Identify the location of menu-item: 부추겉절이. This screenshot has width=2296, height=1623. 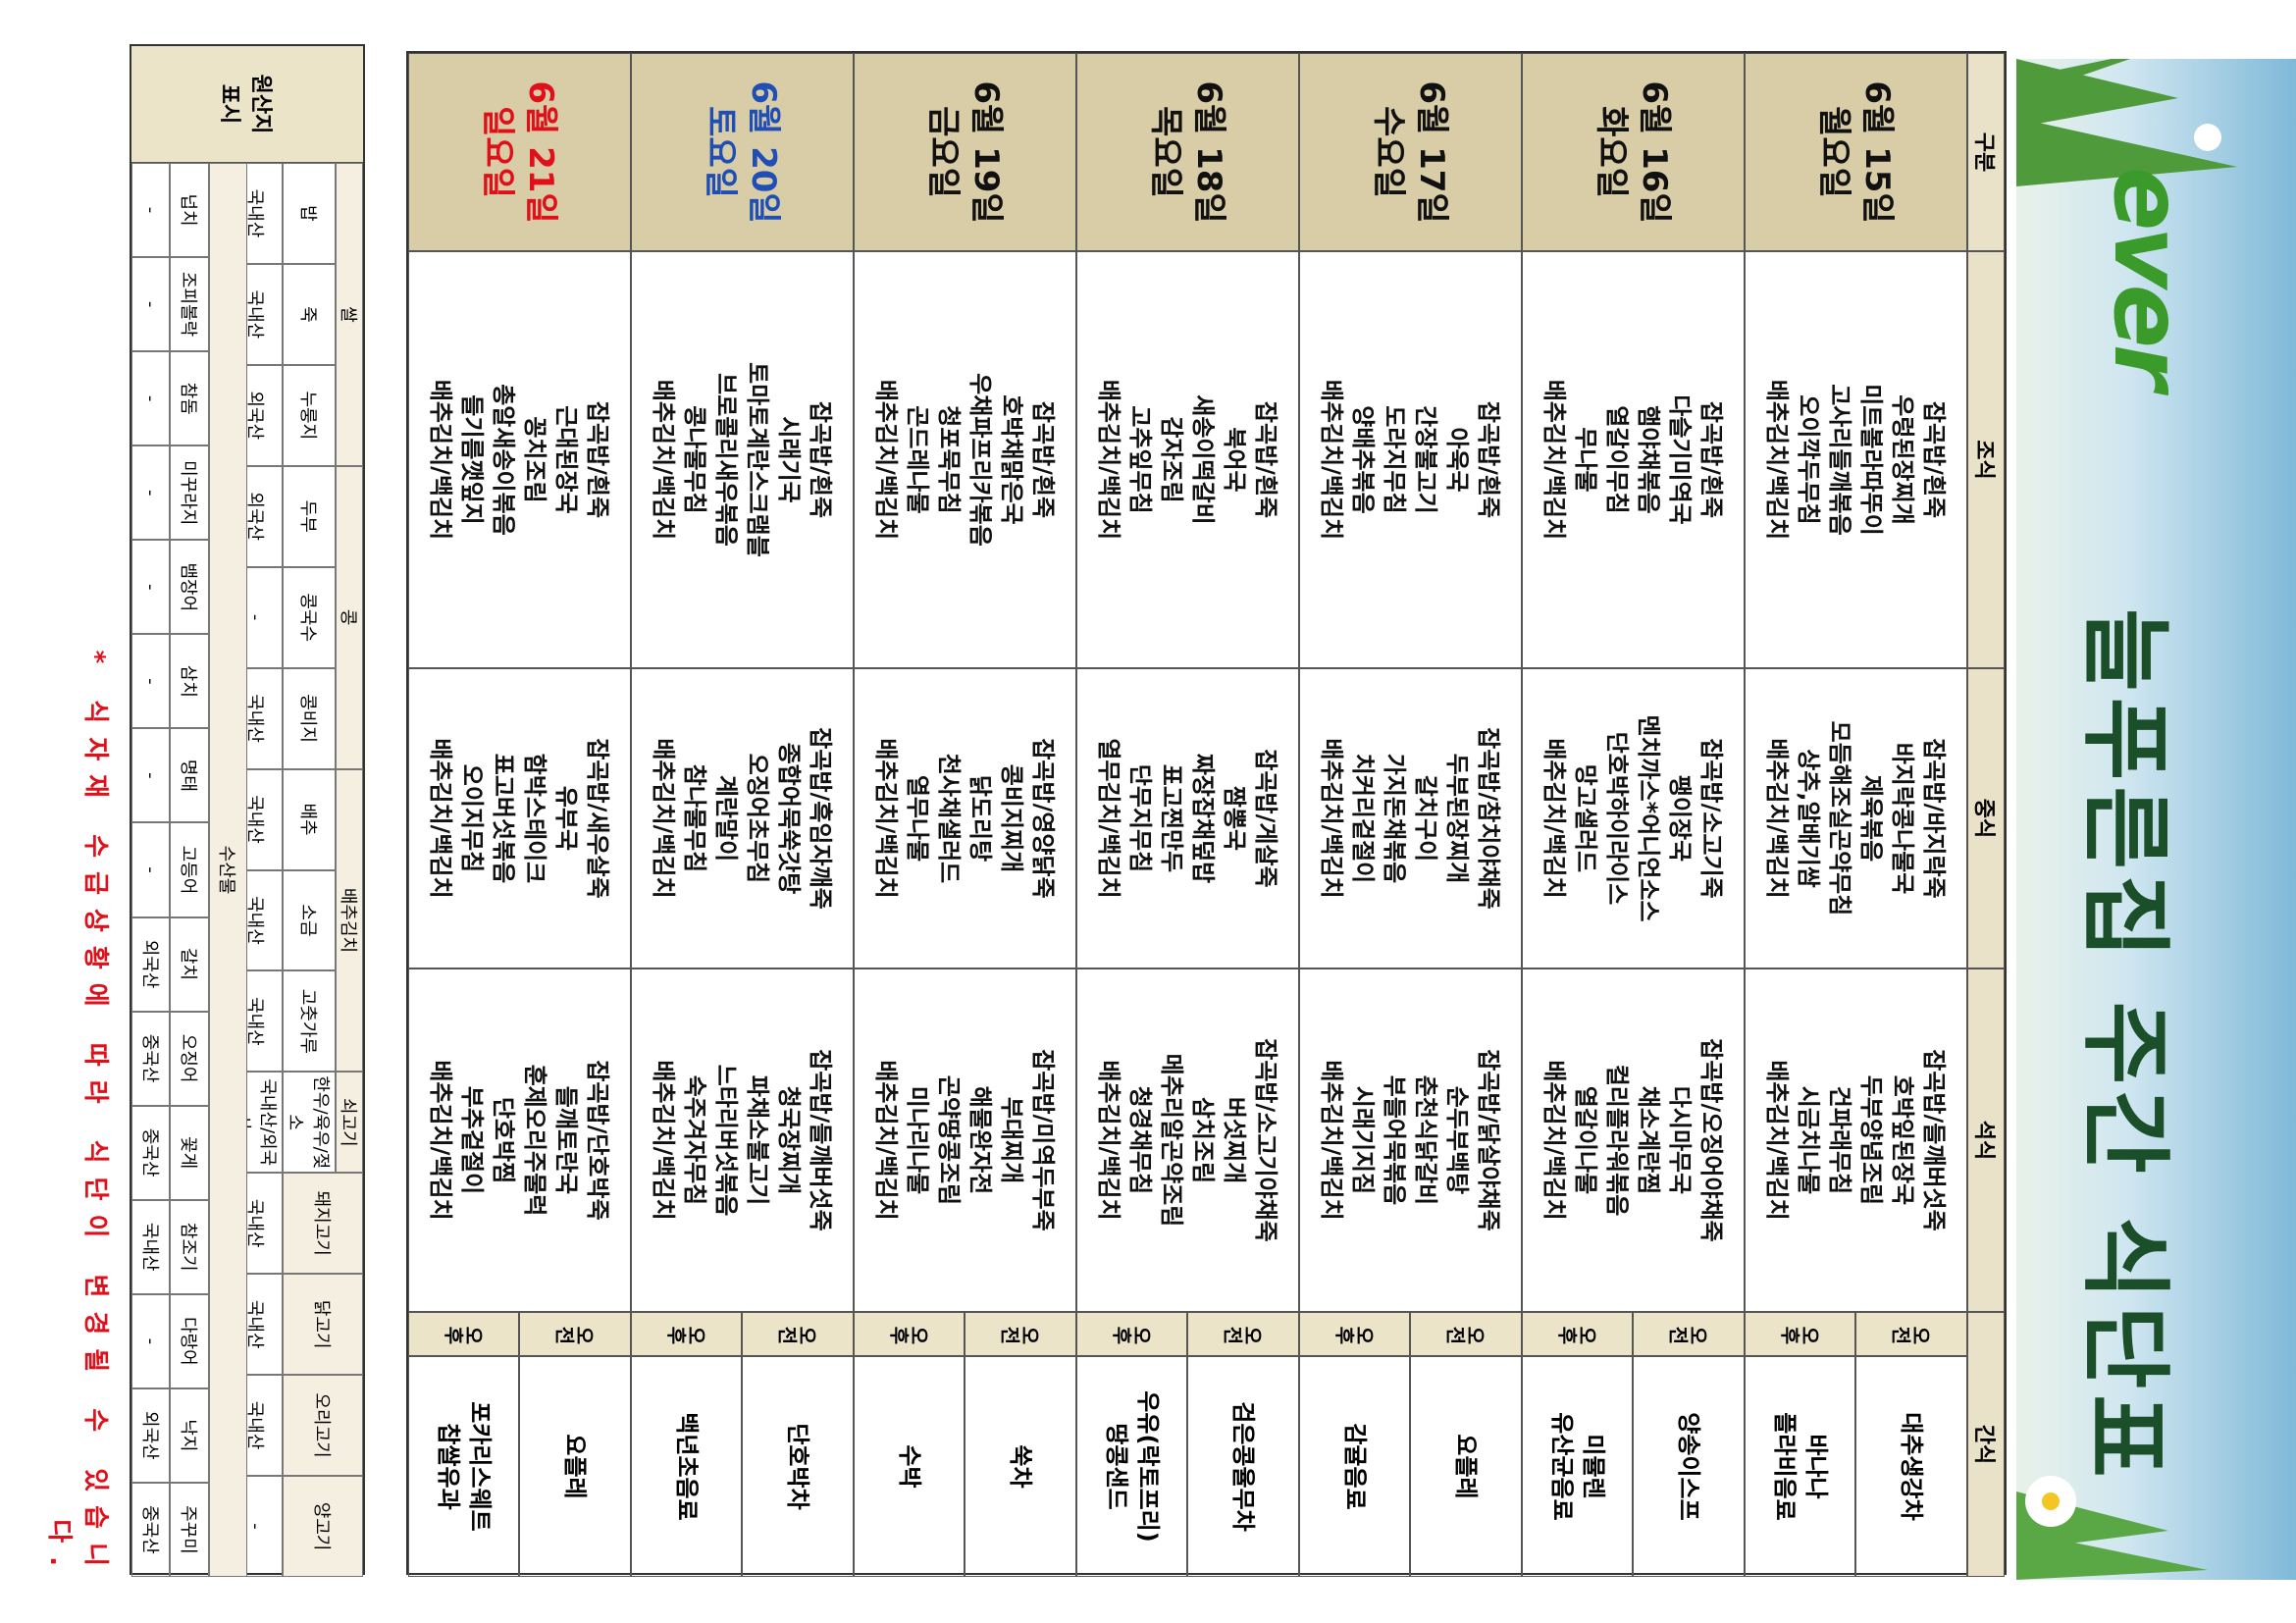
(472, 1140).